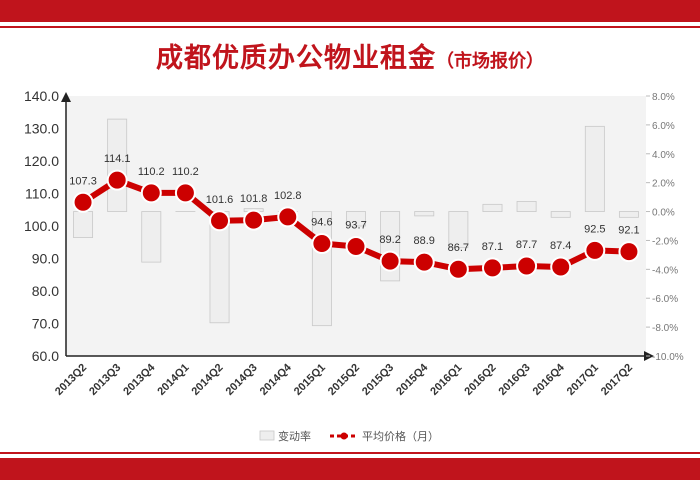  I want to click on y-right-tick-label: 6.0%, so click(663, 126).